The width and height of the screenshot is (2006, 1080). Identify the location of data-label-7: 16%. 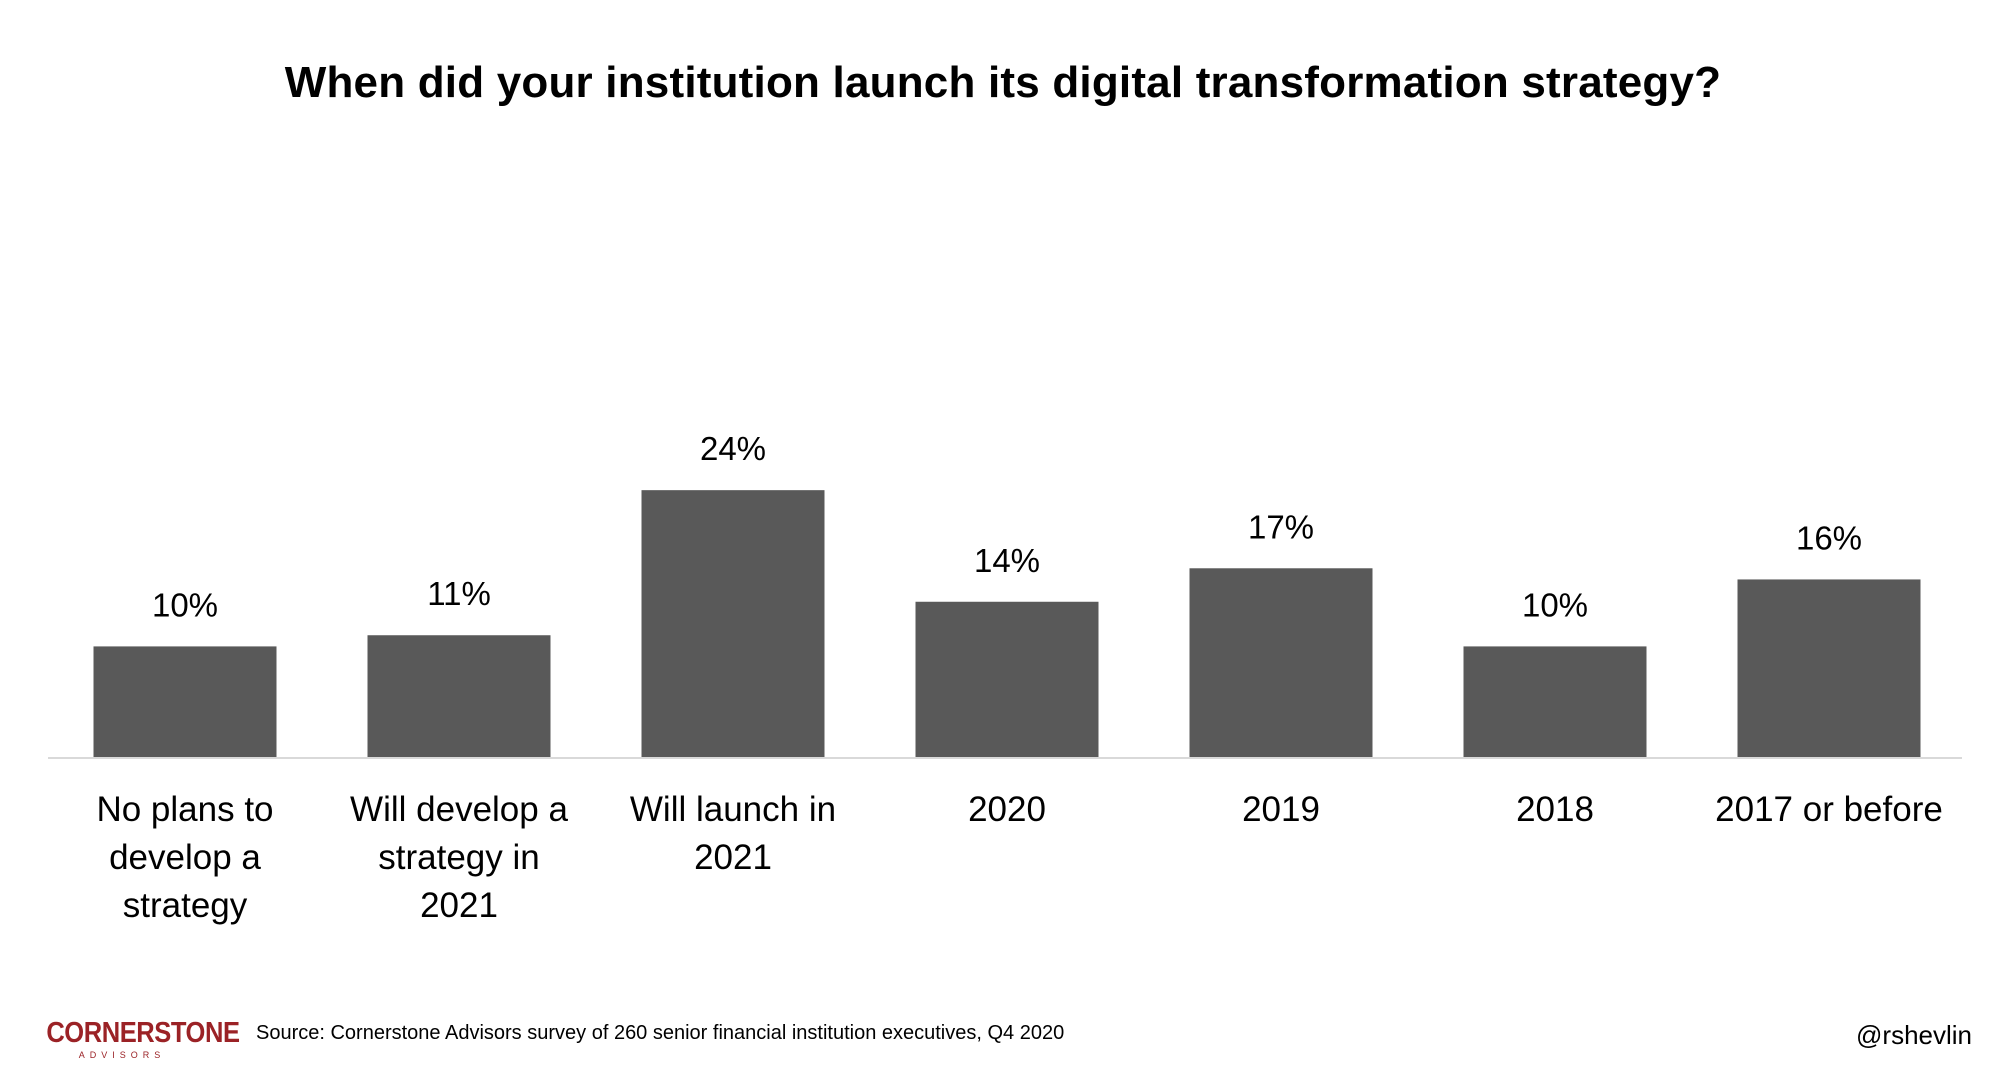
(1829, 537).